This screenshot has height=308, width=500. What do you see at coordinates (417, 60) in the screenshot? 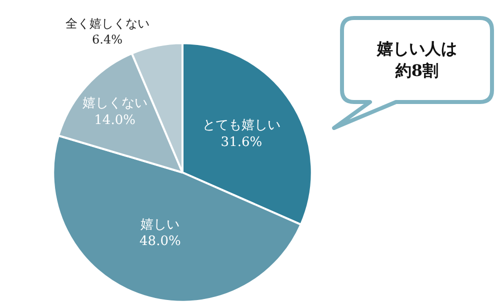
I see `text: 嬉しい人は約8割` at bounding box center [417, 60].